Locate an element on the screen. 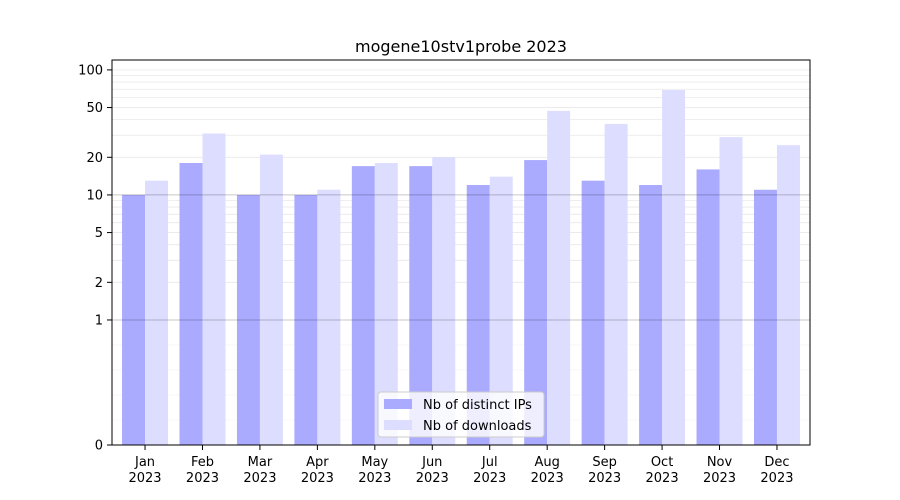  bar-nb-of-distinct-ips-may is located at coordinates (363, 305).